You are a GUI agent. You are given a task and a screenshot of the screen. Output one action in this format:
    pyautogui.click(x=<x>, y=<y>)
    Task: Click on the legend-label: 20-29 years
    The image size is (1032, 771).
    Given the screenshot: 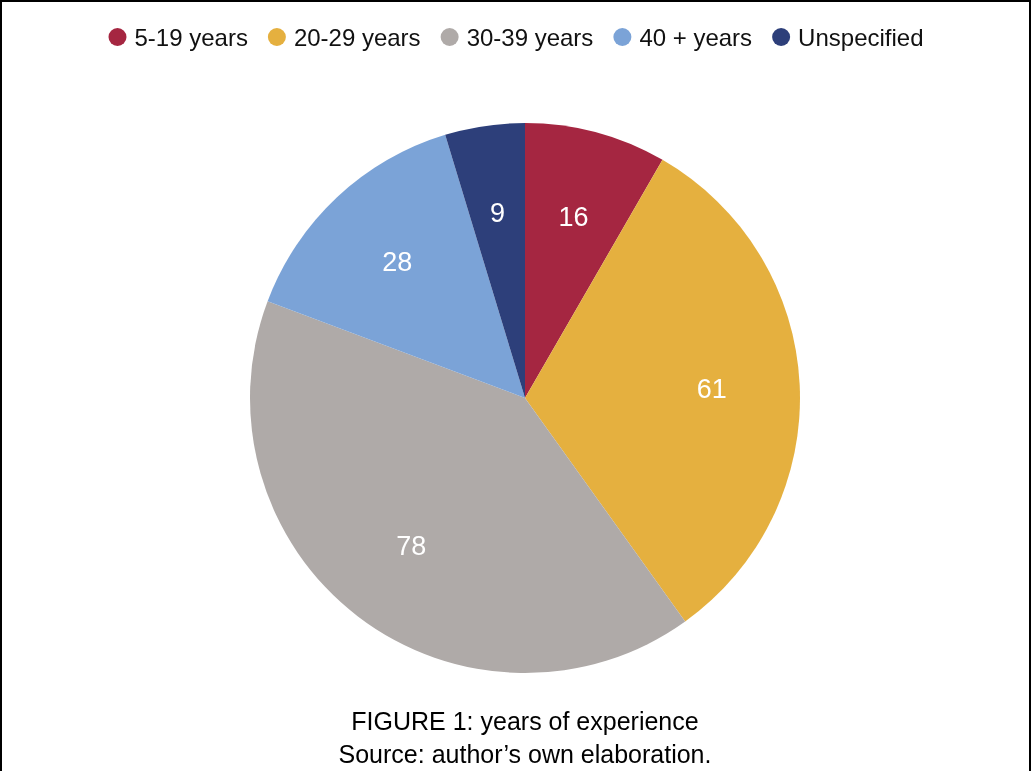 What is the action you would take?
    pyautogui.click(x=357, y=37)
    